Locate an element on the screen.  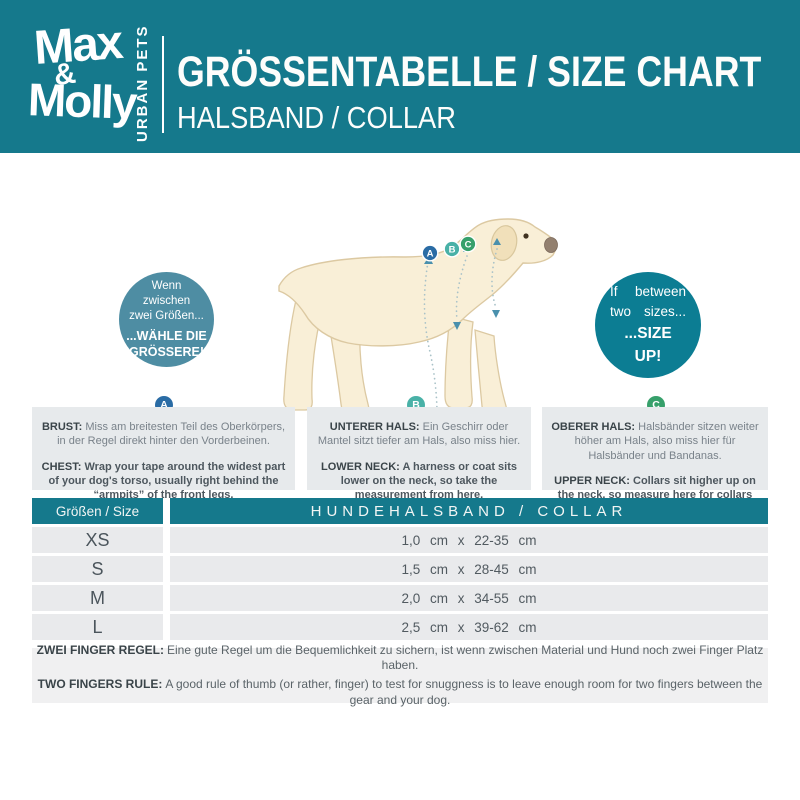
table-row-xs-size: XS is located at coordinates (97, 540).